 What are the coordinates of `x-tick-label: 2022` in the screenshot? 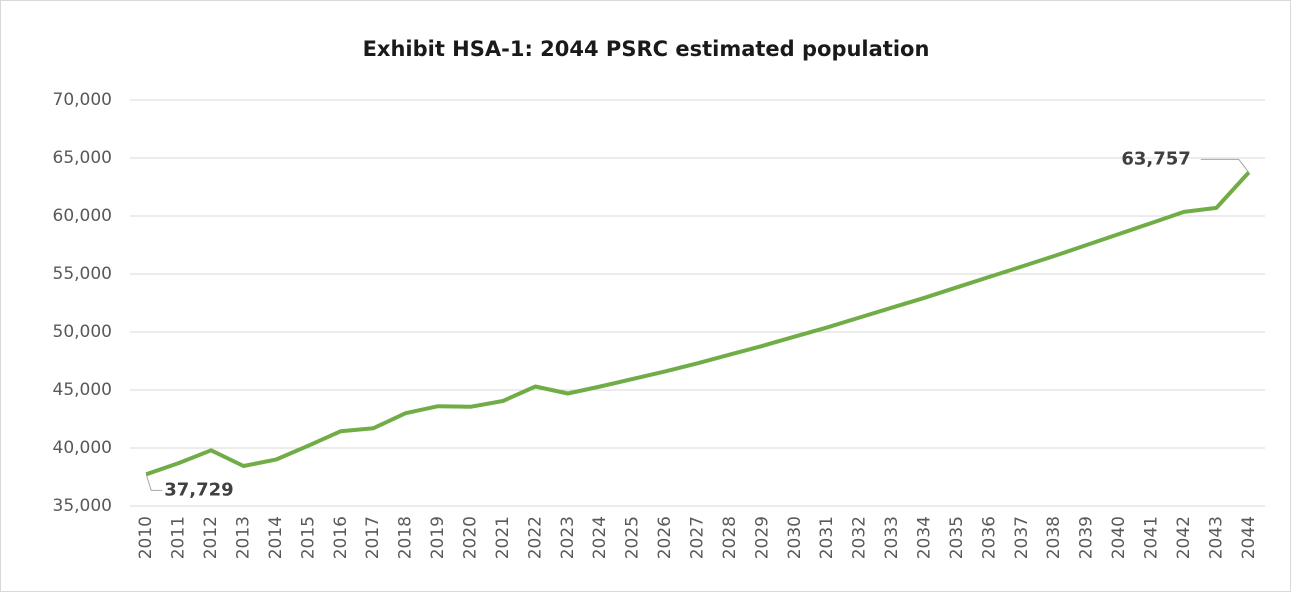 It's located at (535, 537).